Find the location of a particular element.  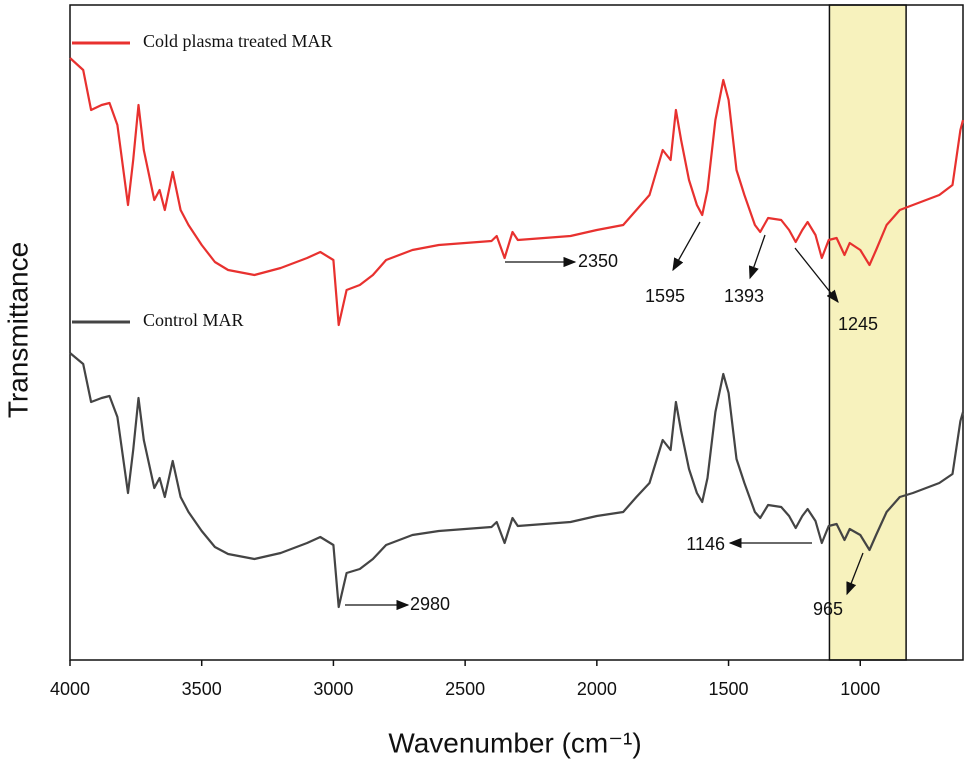

x-tick-label: 3500 is located at coordinates (202, 689).